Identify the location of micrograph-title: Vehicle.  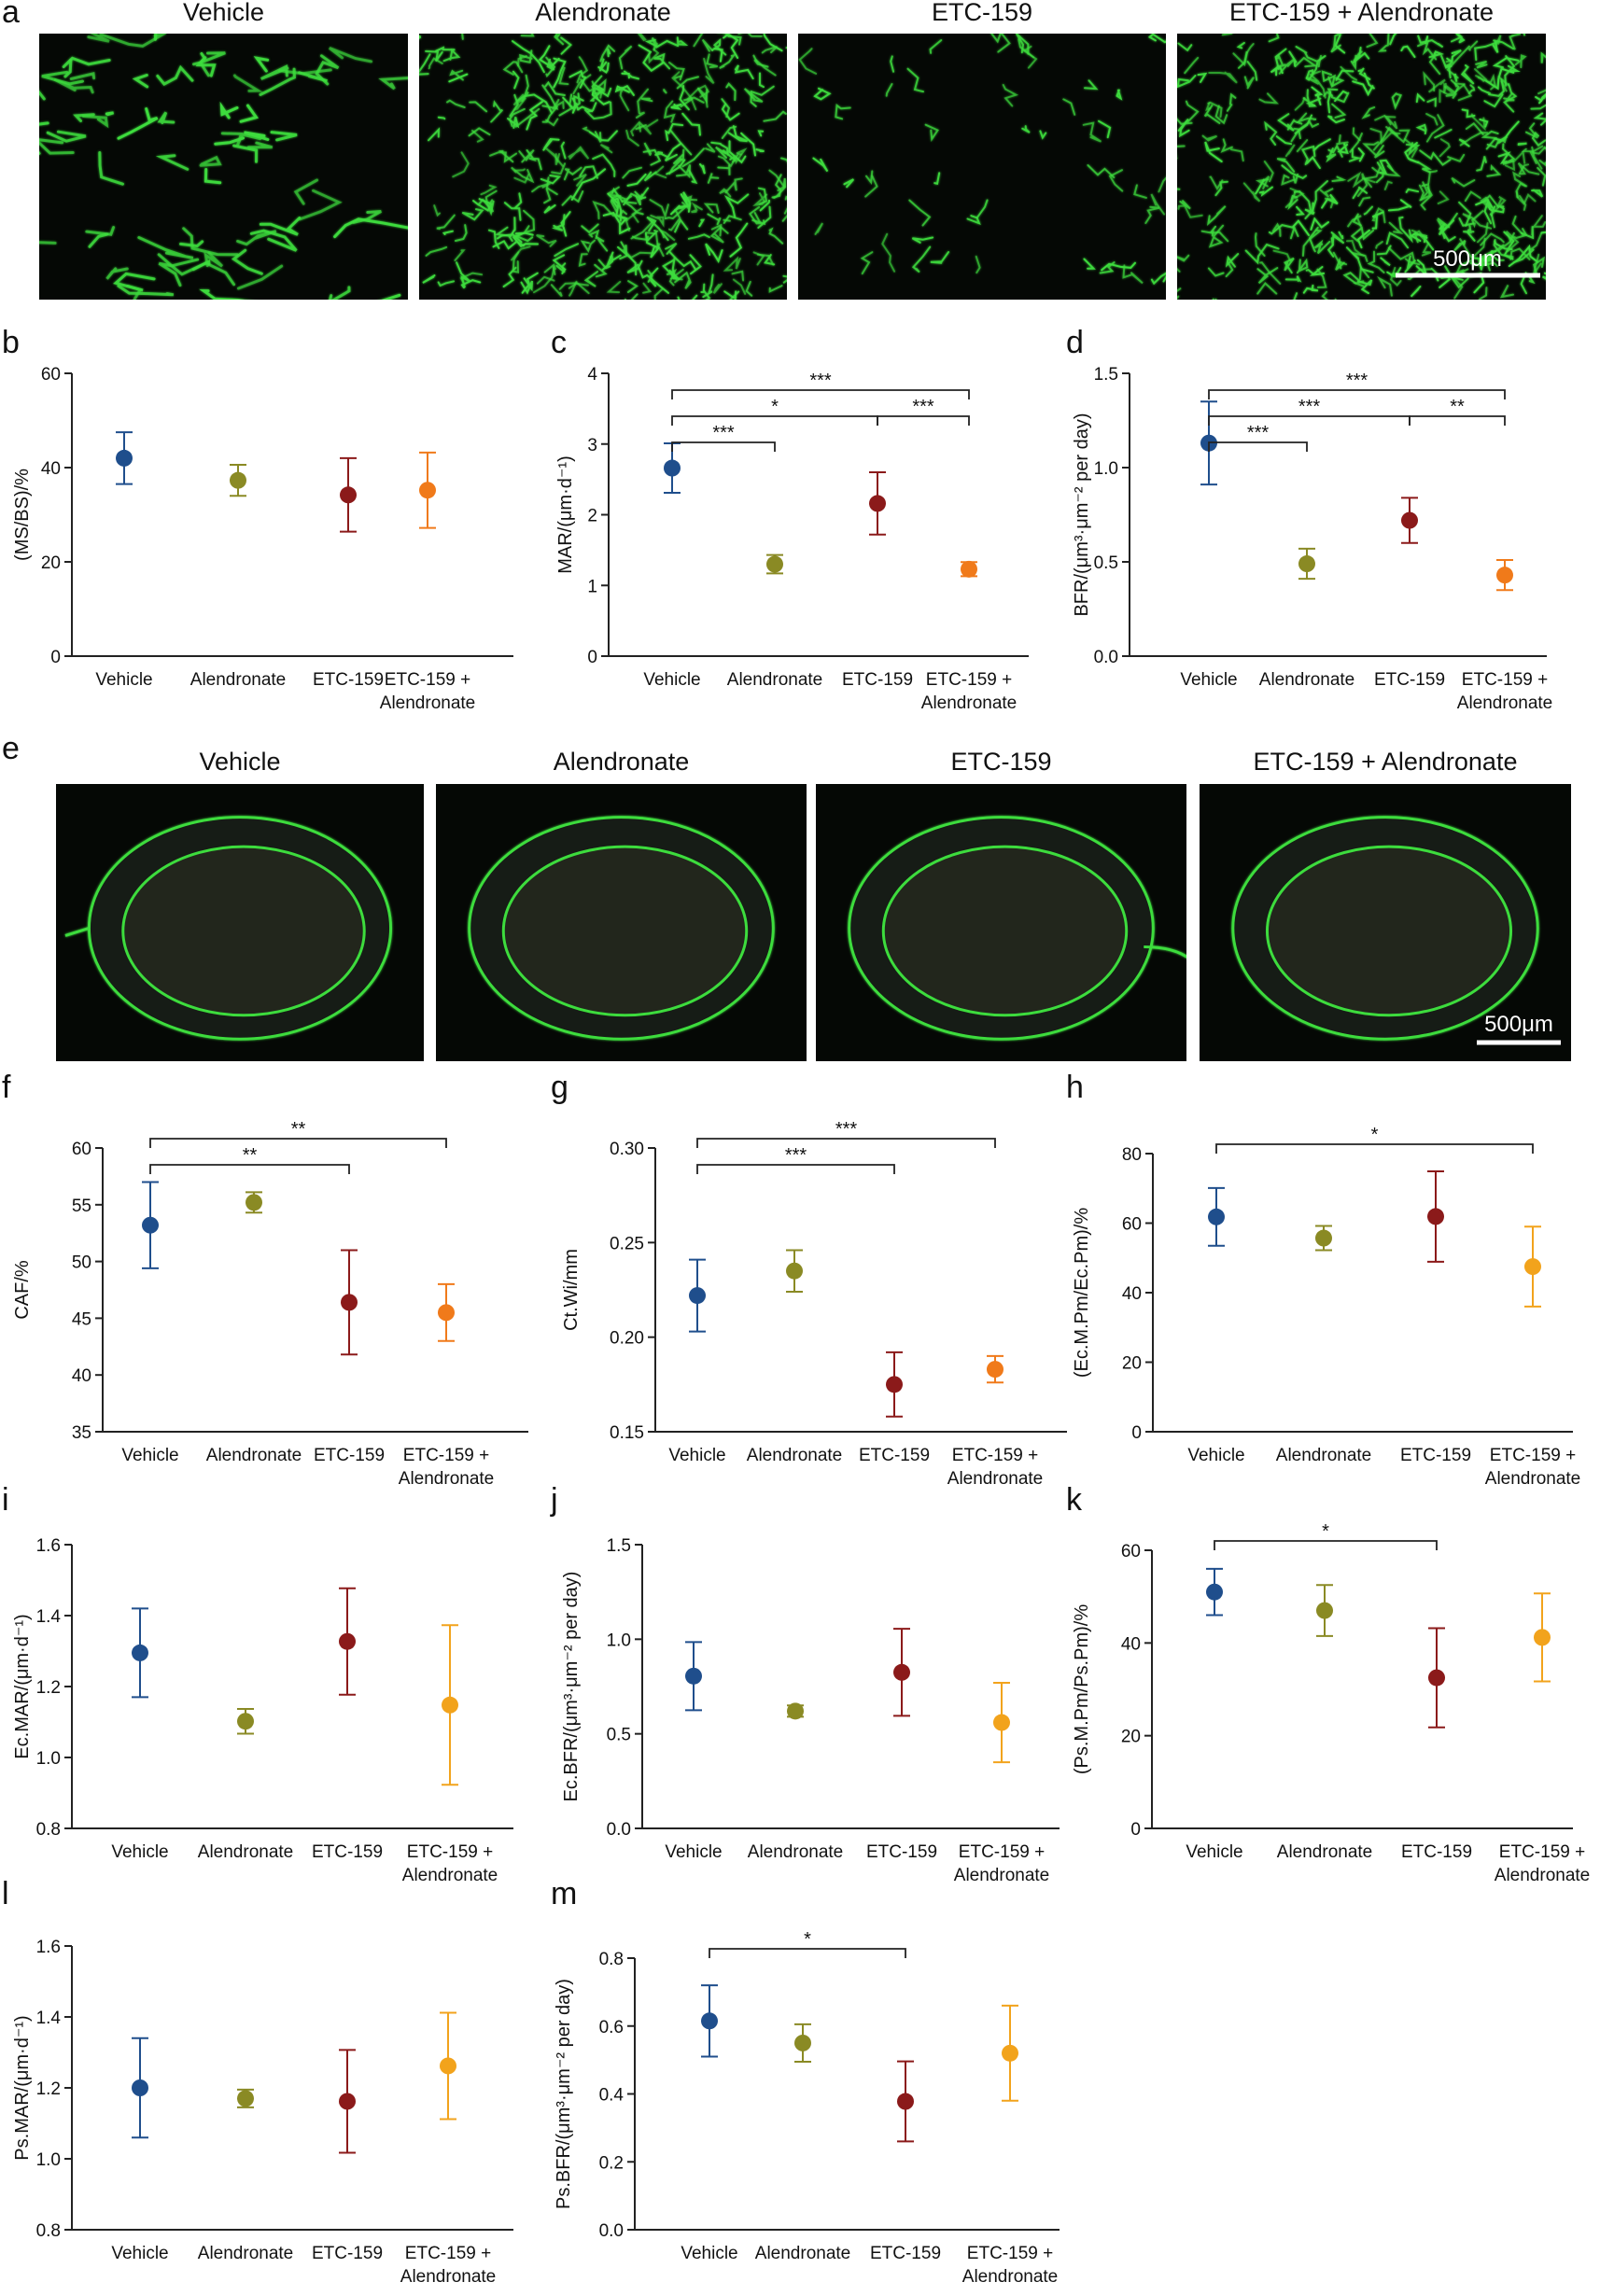
(239, 762).